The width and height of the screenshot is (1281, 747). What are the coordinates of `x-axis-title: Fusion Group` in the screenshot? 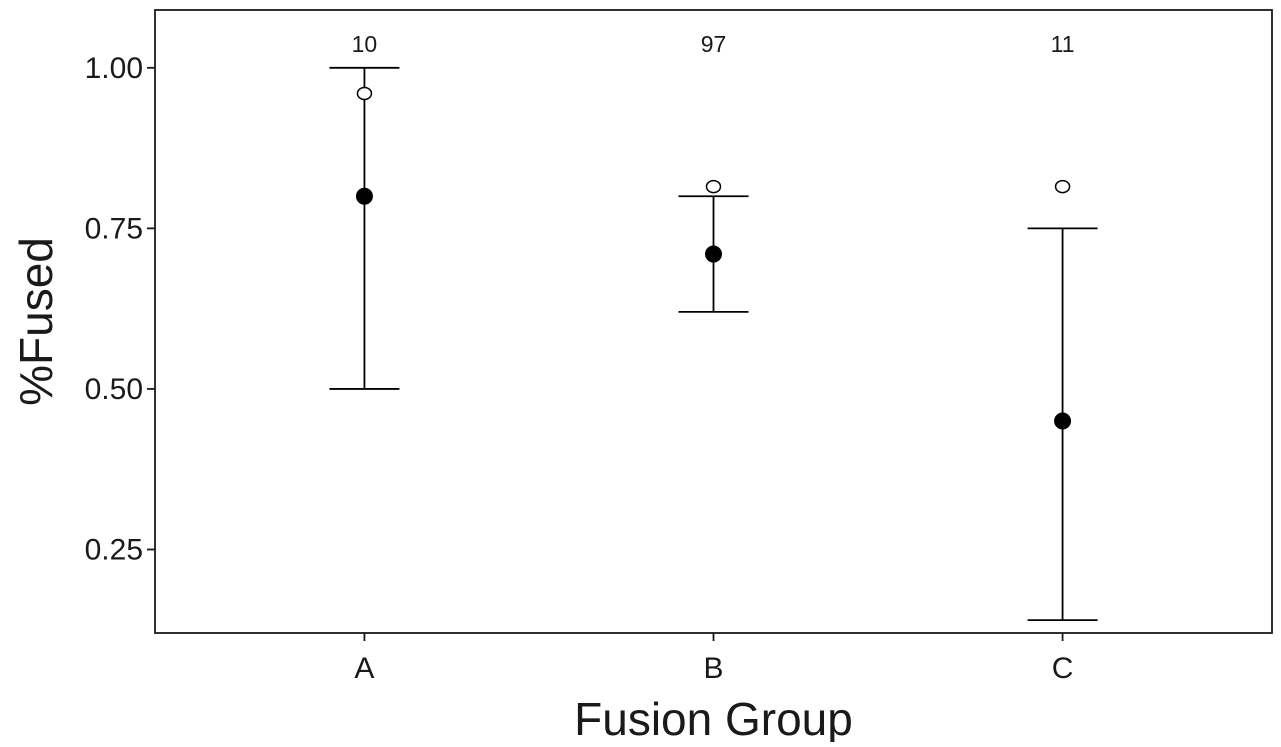 It's located at (713, 717).